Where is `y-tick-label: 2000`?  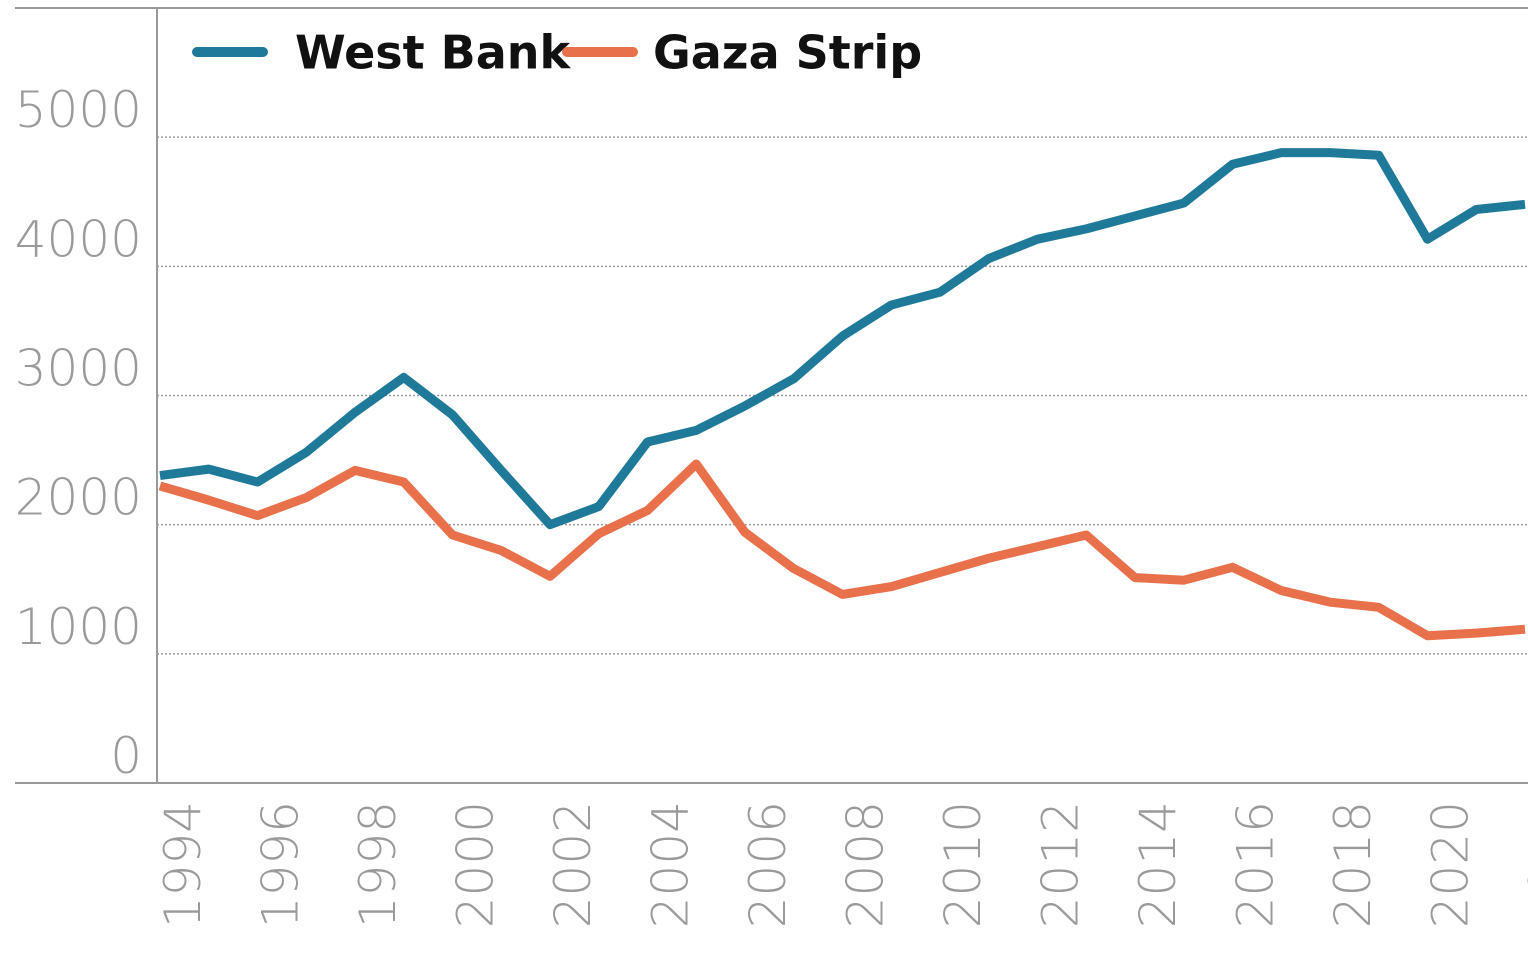 y-tick-label: 2000 is located at coordinates (78, 498).